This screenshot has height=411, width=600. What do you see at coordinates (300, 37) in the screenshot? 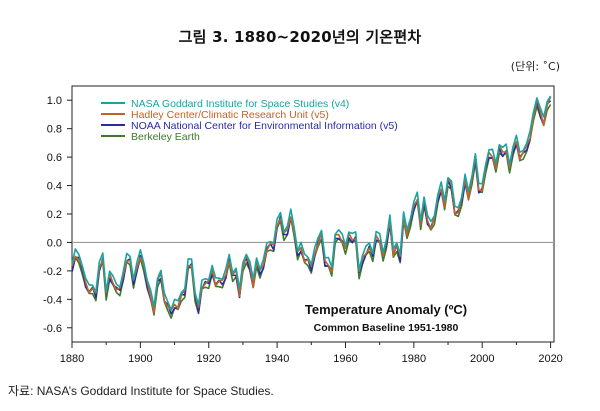
I see `figure-title: 그림 3. 1880~2020년의 기온편차` at bounding box center [300, 37].